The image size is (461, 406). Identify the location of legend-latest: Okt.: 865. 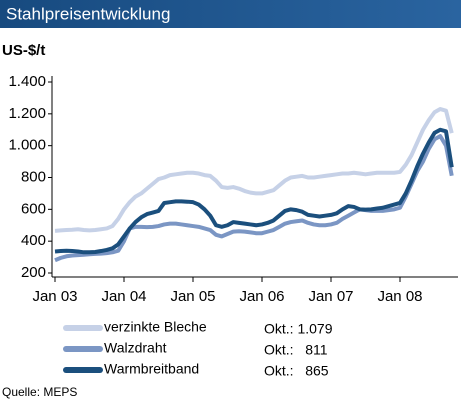
(296, 371).